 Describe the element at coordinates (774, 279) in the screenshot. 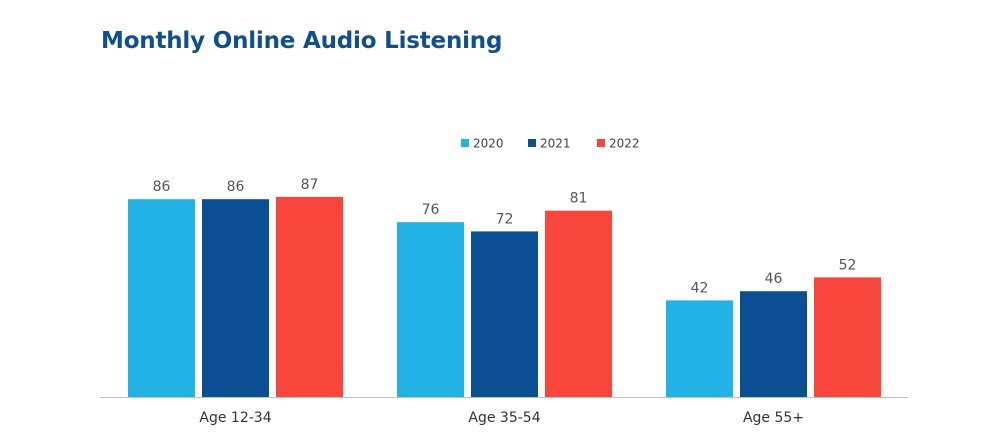

I see `data-label-2021-2: 46` at that location.